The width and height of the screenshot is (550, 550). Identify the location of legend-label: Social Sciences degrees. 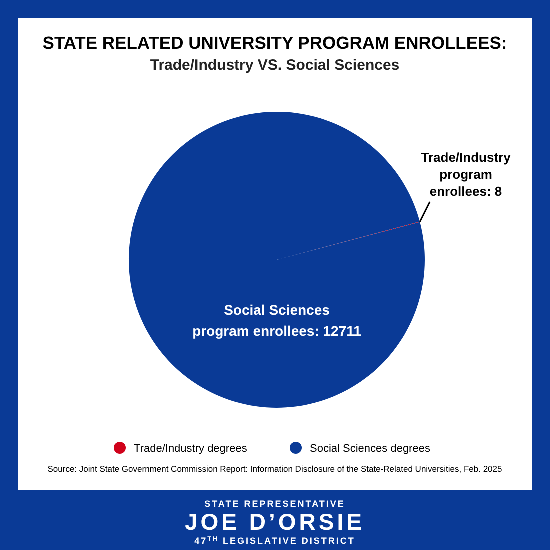
(370, 449).